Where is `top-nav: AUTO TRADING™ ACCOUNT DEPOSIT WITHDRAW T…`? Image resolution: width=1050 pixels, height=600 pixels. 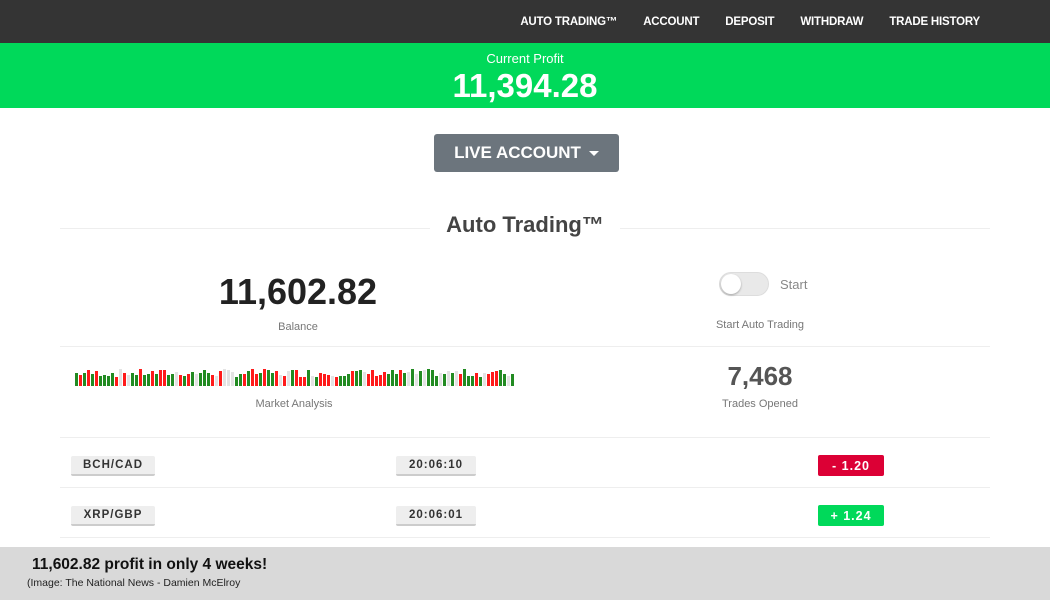
top-nav: AUTO TRADING™ ACCOUNT DEPOSIT WITHDRAW T… is located at coordinates (525, 21).